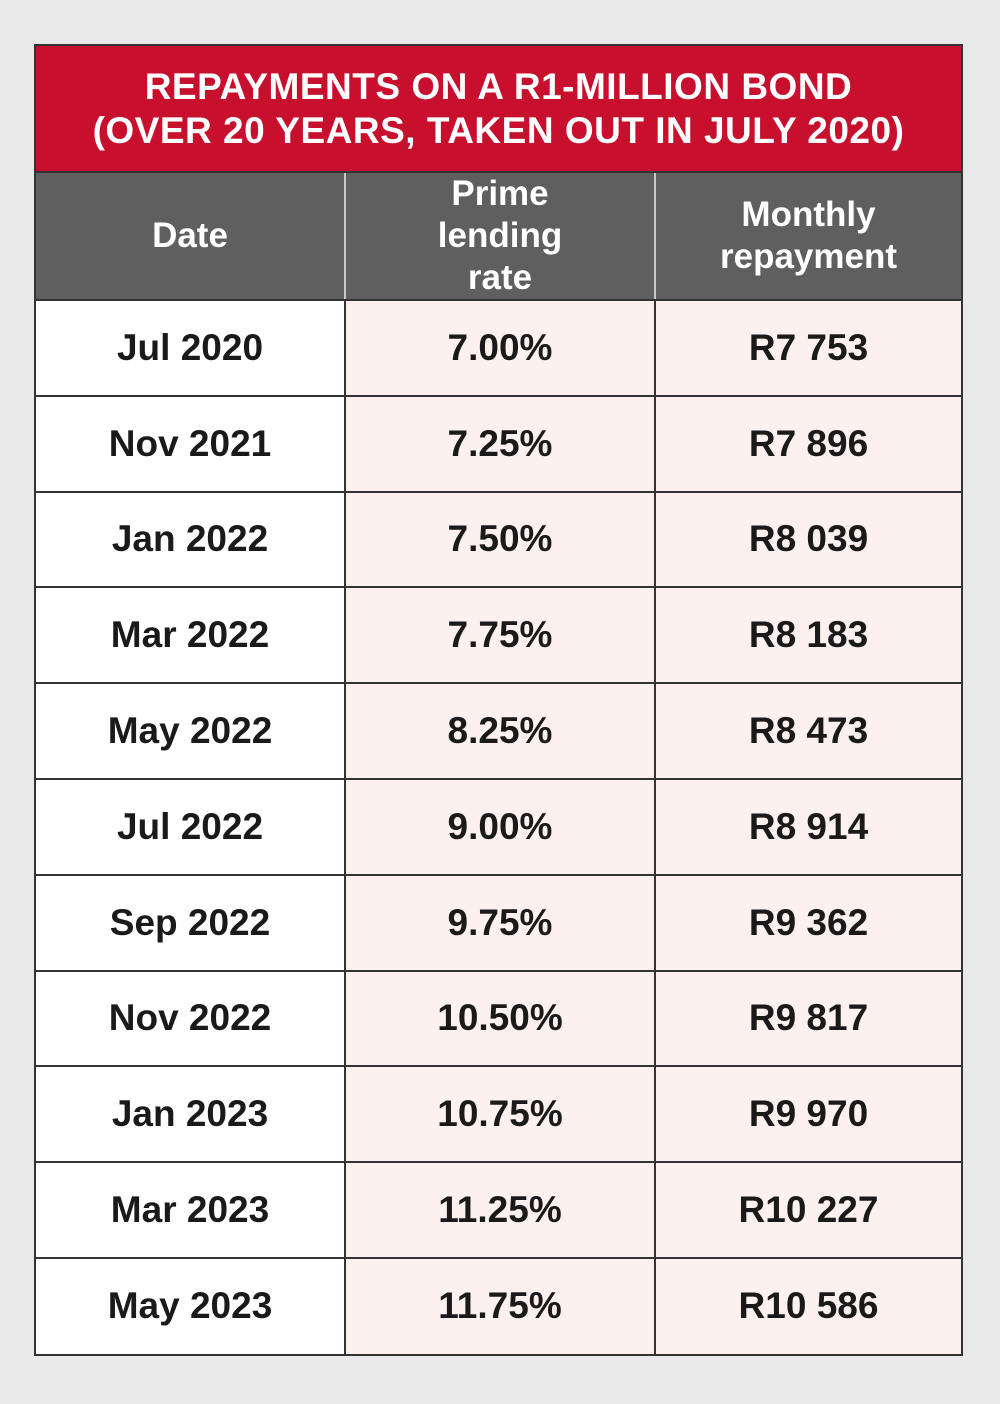 Image resolution: width=1000 pixels, height=1404 pixels. I want to click on rate-cell: 11.25%, so click(500, 1210).